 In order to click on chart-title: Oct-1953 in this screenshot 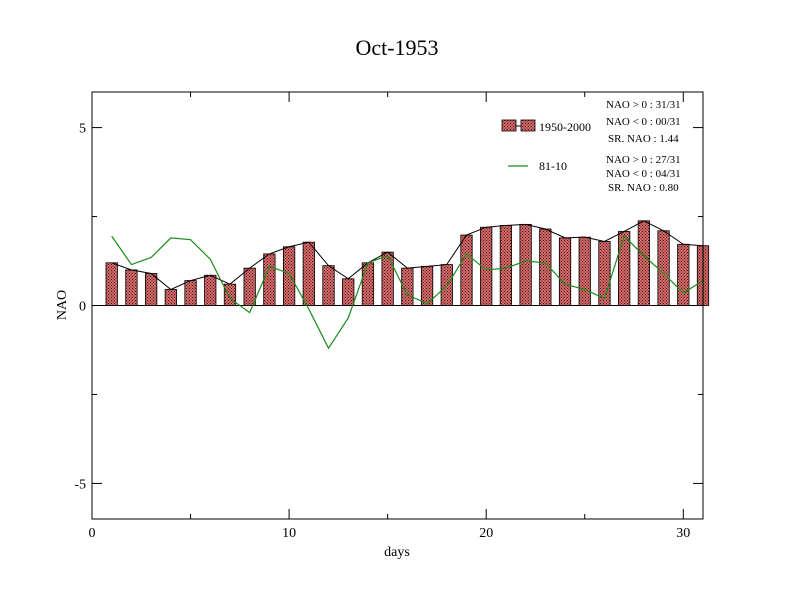, I will do `click(396, 47)`.